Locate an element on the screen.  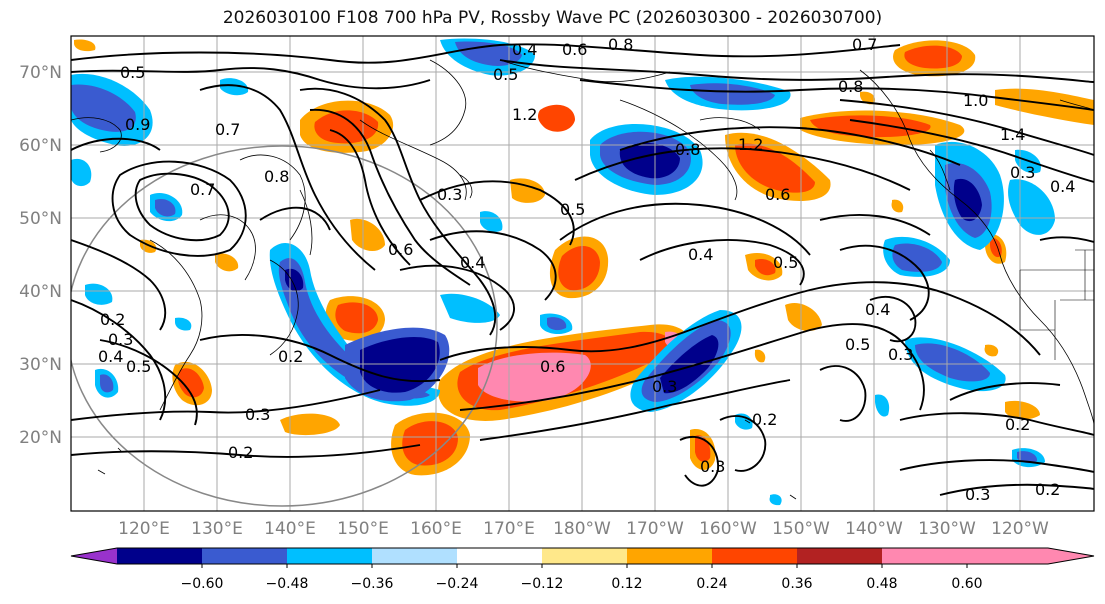
colorbar-tick-label: 0.60 is located at coordinates (966, 584).